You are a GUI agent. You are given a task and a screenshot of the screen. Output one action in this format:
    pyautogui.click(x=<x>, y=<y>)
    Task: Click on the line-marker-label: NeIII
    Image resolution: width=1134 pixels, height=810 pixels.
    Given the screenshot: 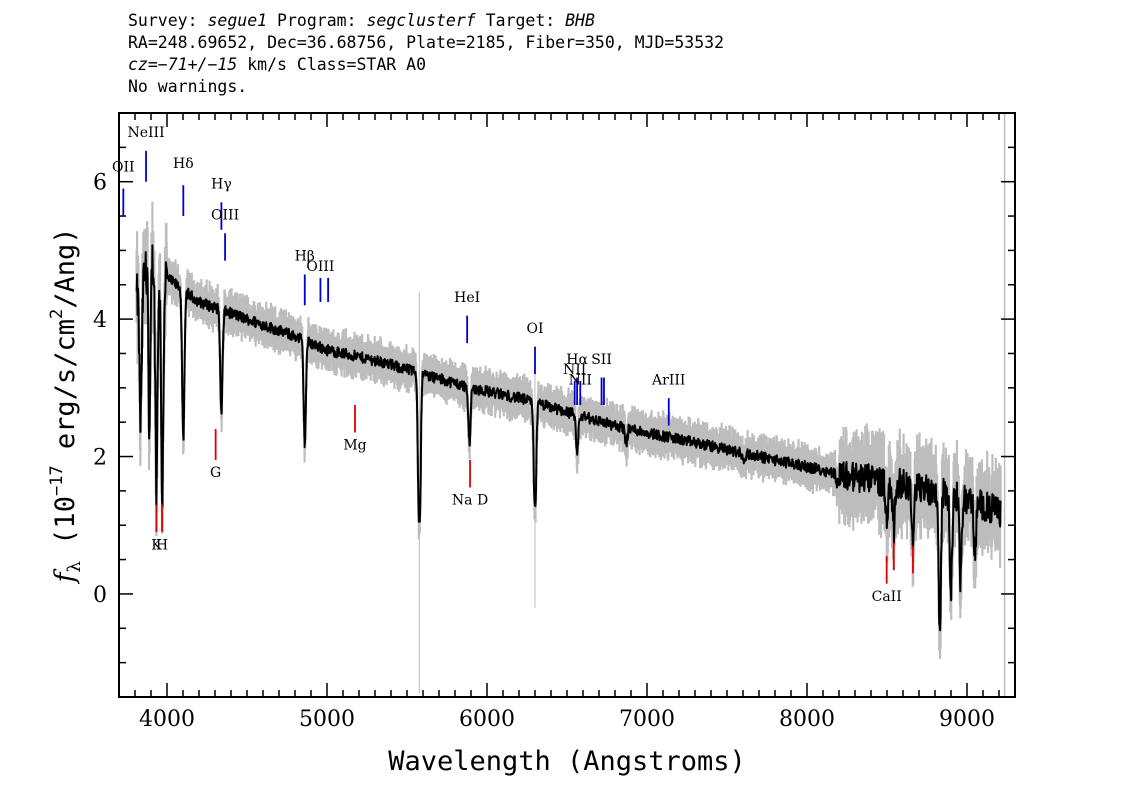 What is the action you would take?
    pyautogui.click(x=145, y=133)
    